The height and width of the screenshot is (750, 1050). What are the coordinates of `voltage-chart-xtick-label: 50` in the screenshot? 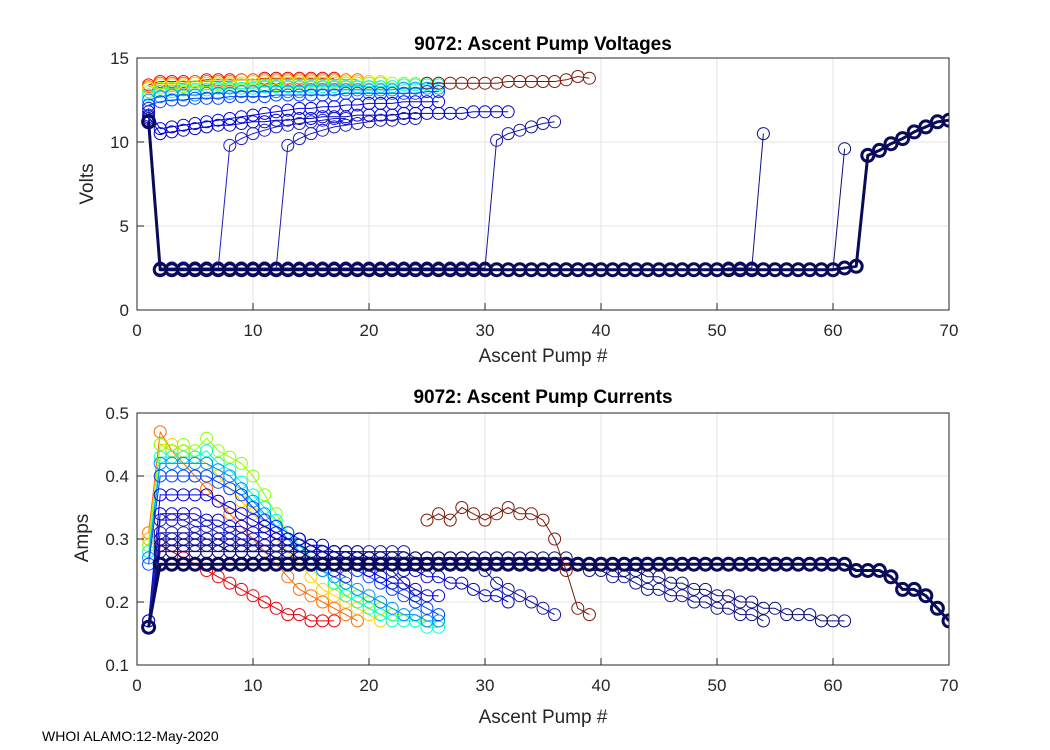 It's located at (717, 330).